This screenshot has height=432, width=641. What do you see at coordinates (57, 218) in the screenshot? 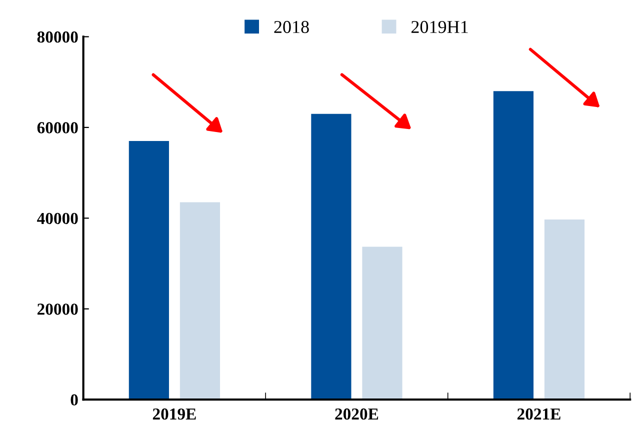
I see `y-tick-label: 40000` at bounding box center [57, 218].